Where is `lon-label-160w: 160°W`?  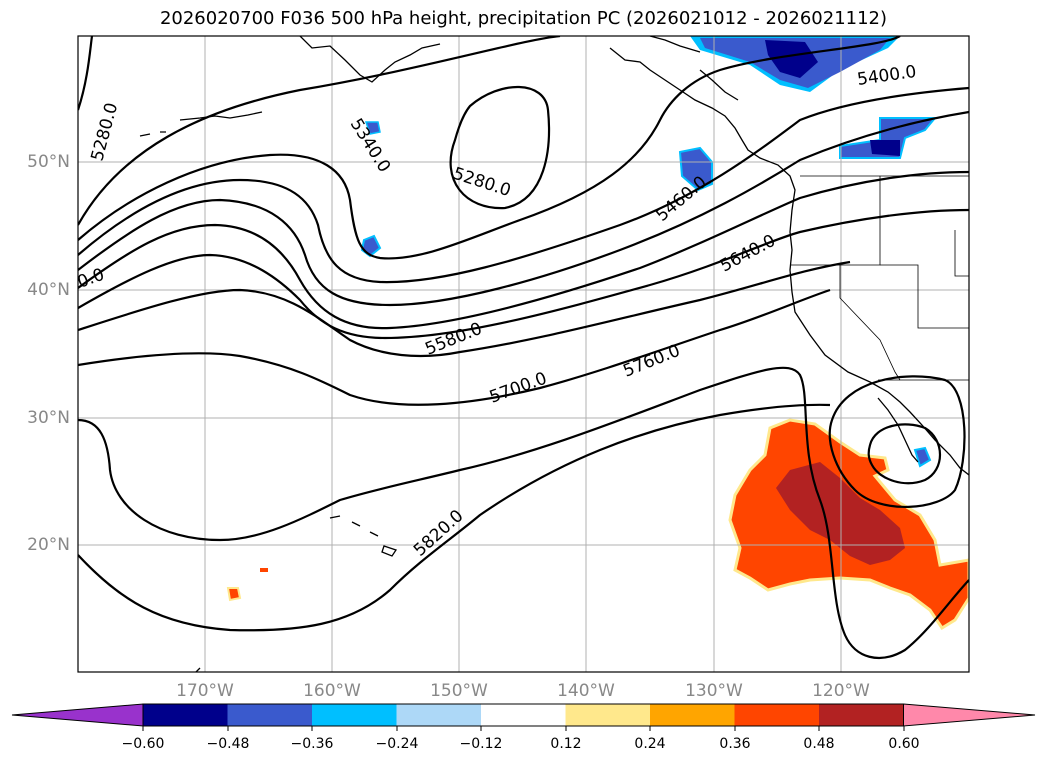
lon-label-160w: 160°W is located at coordinates (332, 691).